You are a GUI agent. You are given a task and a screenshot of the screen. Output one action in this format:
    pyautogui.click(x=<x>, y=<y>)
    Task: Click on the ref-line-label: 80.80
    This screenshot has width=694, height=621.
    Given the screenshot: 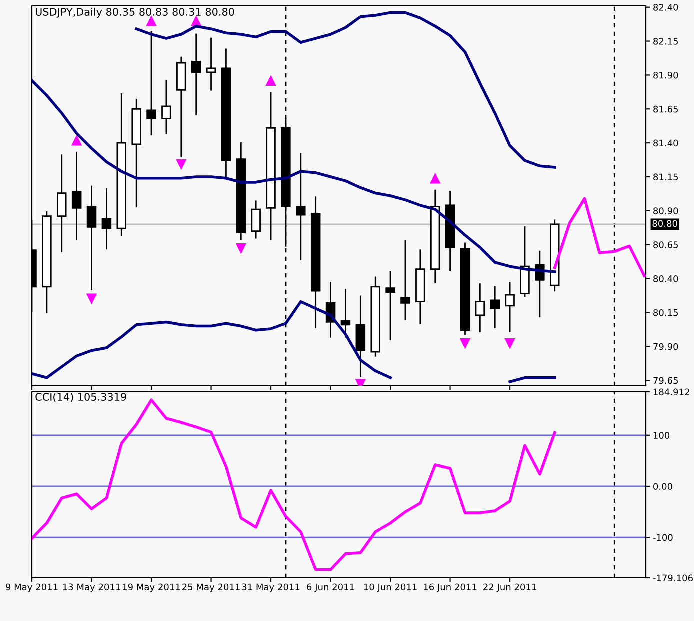 What is the action you would take?
    pyautogui.click(x=665, y=224)
    